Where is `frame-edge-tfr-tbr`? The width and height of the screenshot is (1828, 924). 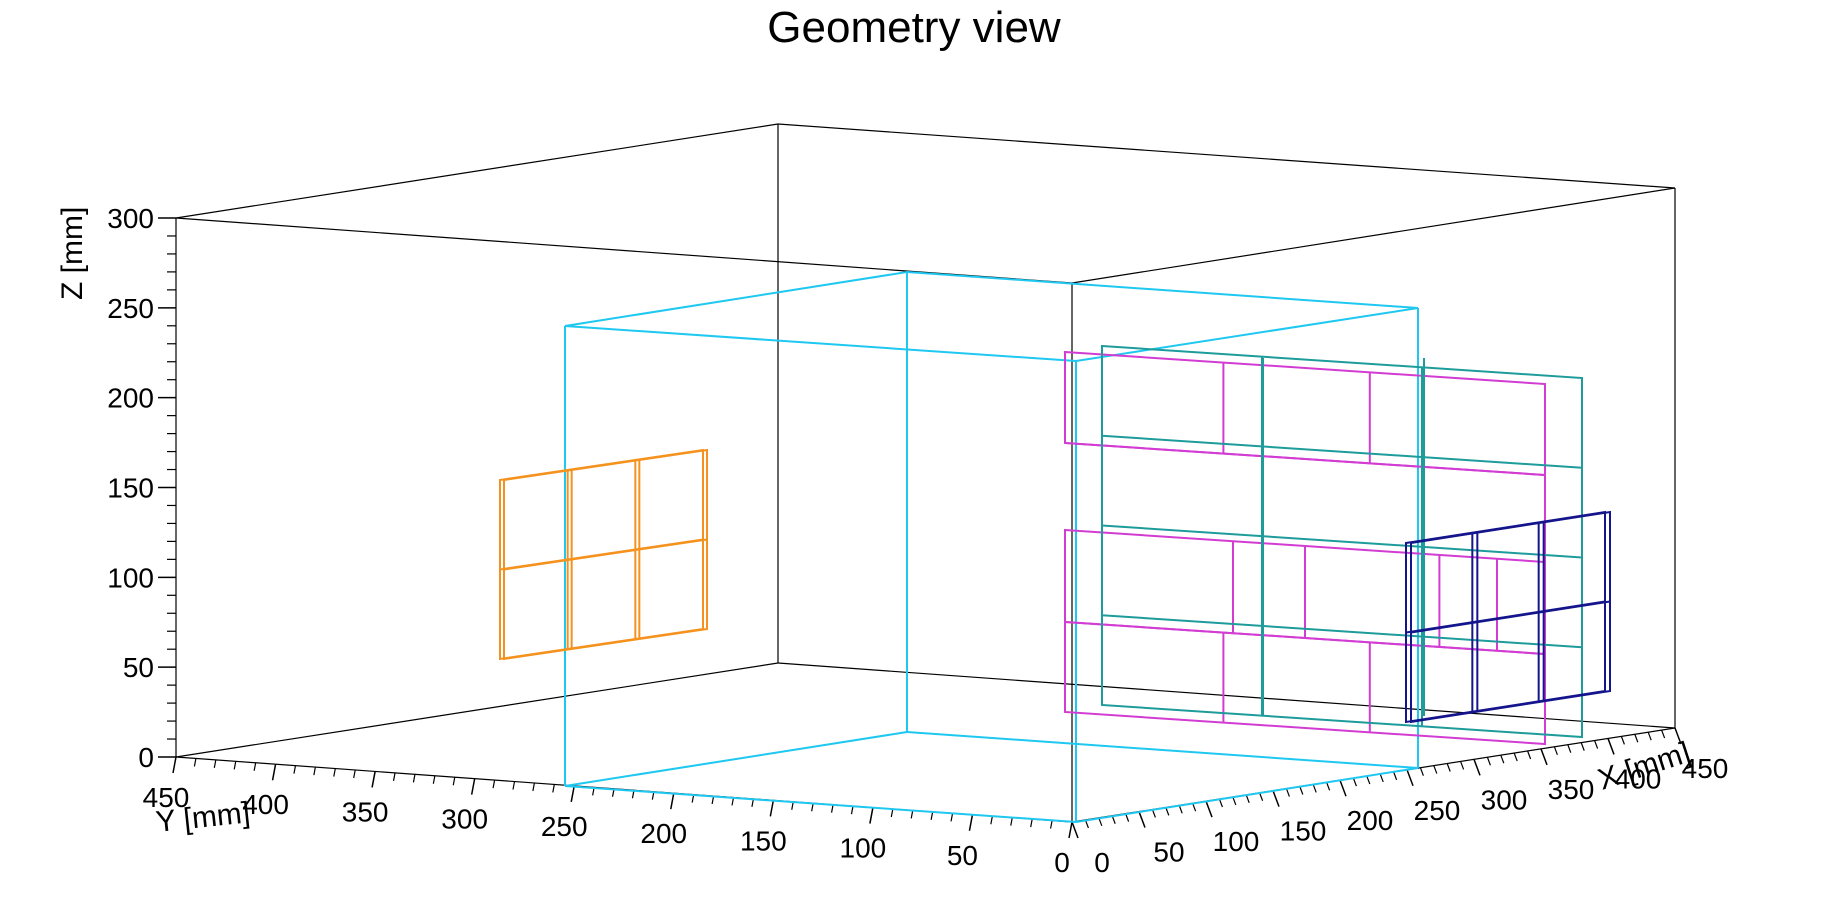 frame-edge-tfr-tbr is located at coordinates (1373, 235).